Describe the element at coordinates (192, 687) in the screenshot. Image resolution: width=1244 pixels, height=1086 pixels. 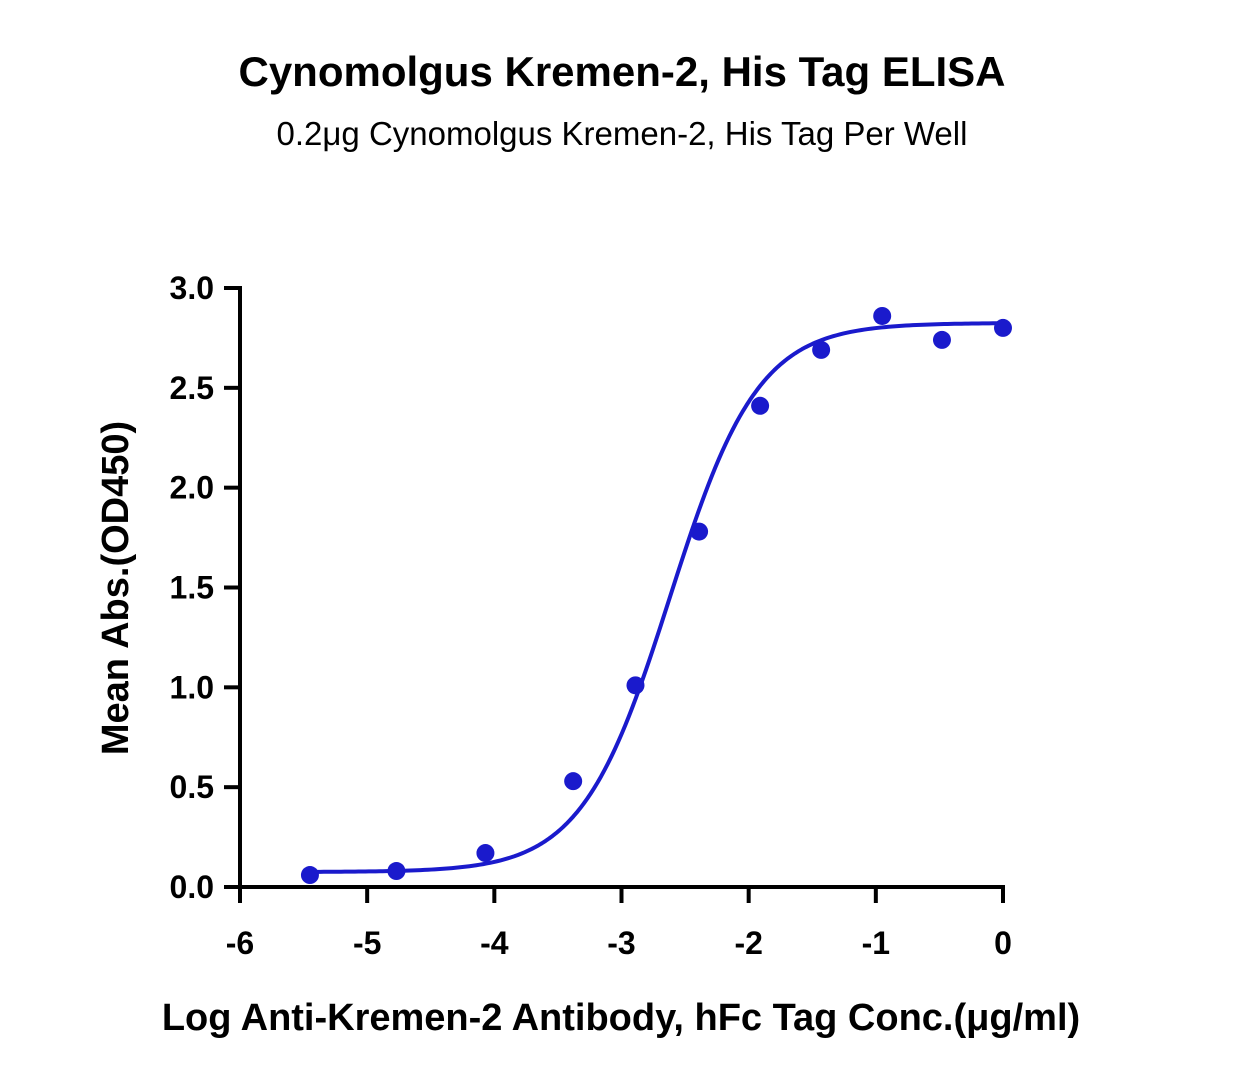
I see `y-tick-label: 1.0` at that location.